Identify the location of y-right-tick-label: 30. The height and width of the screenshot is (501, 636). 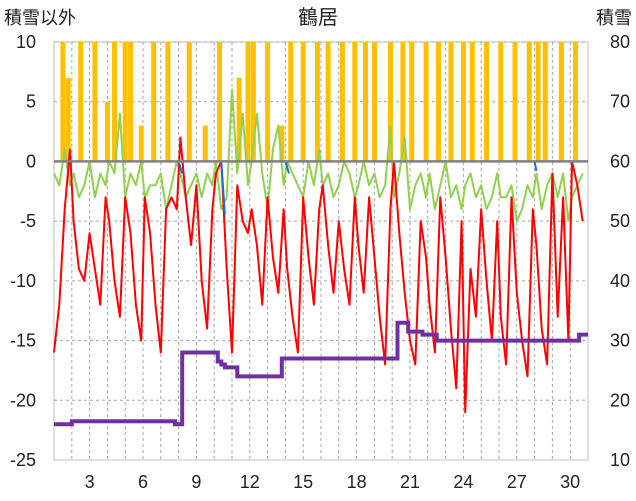
(620, 341).